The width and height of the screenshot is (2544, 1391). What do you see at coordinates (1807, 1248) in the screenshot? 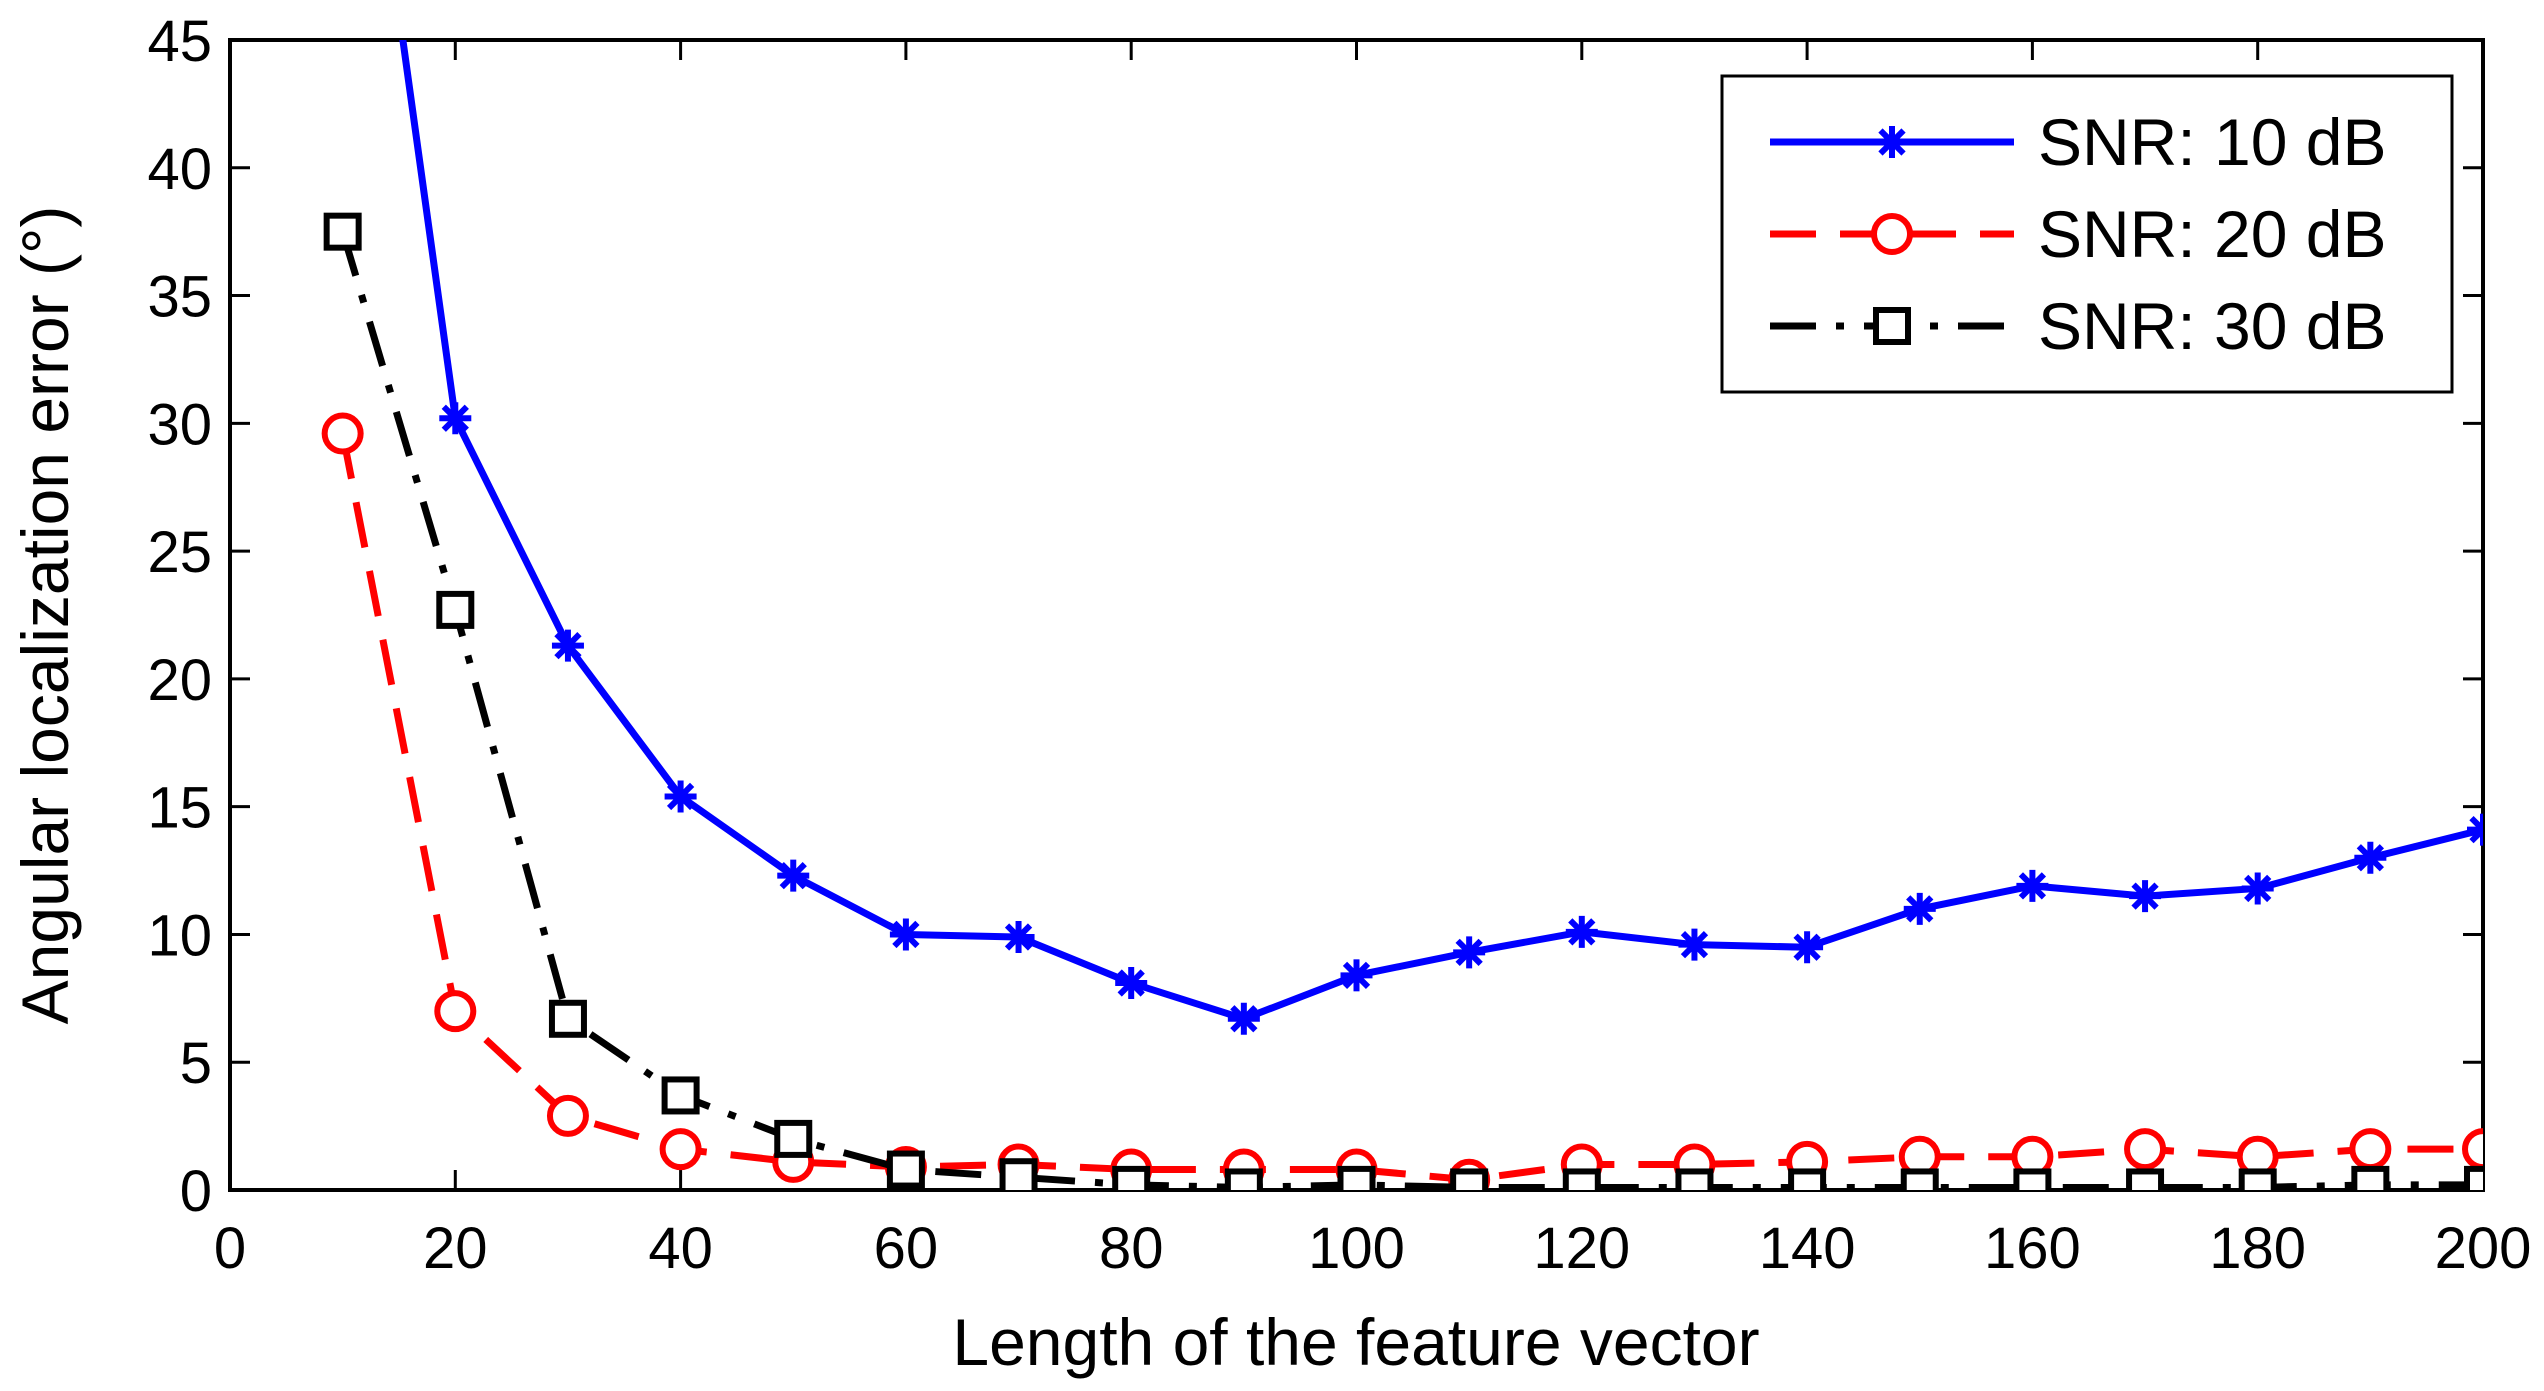
I see `x-tick-label: 140` at bounding box center [1807, 1248].